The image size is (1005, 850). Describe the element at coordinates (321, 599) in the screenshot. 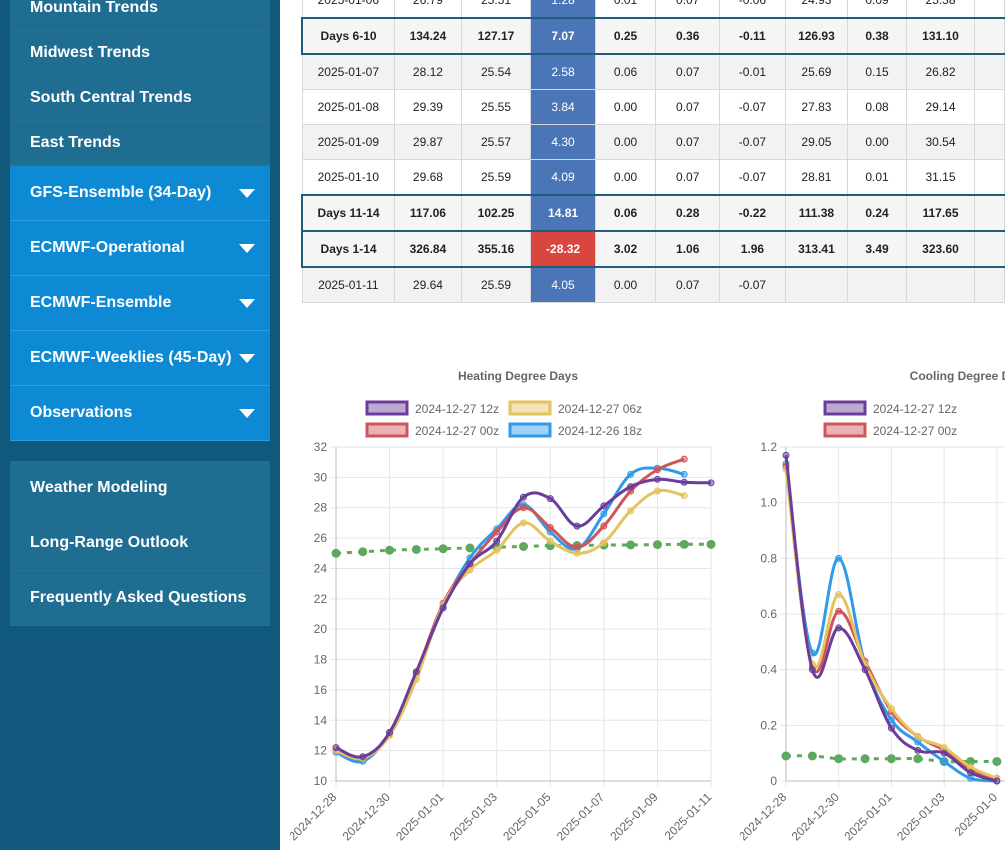

I see `y-tick-label: 22` at that location.